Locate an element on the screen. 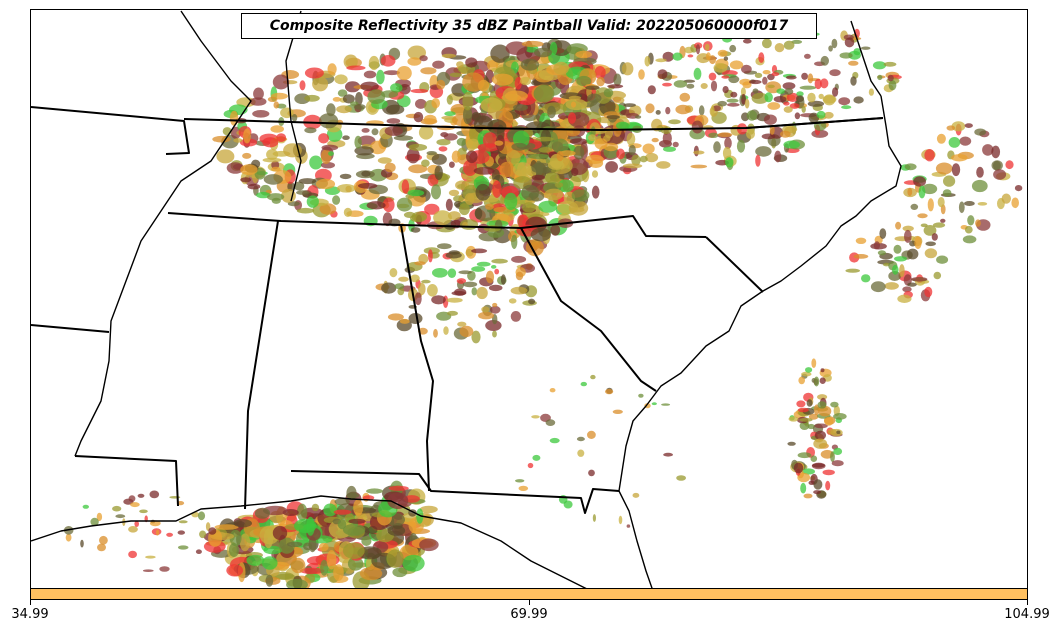 The height and width of the screenshot is (633, 1062). ms-la-border is located at coordinates (126, 481).